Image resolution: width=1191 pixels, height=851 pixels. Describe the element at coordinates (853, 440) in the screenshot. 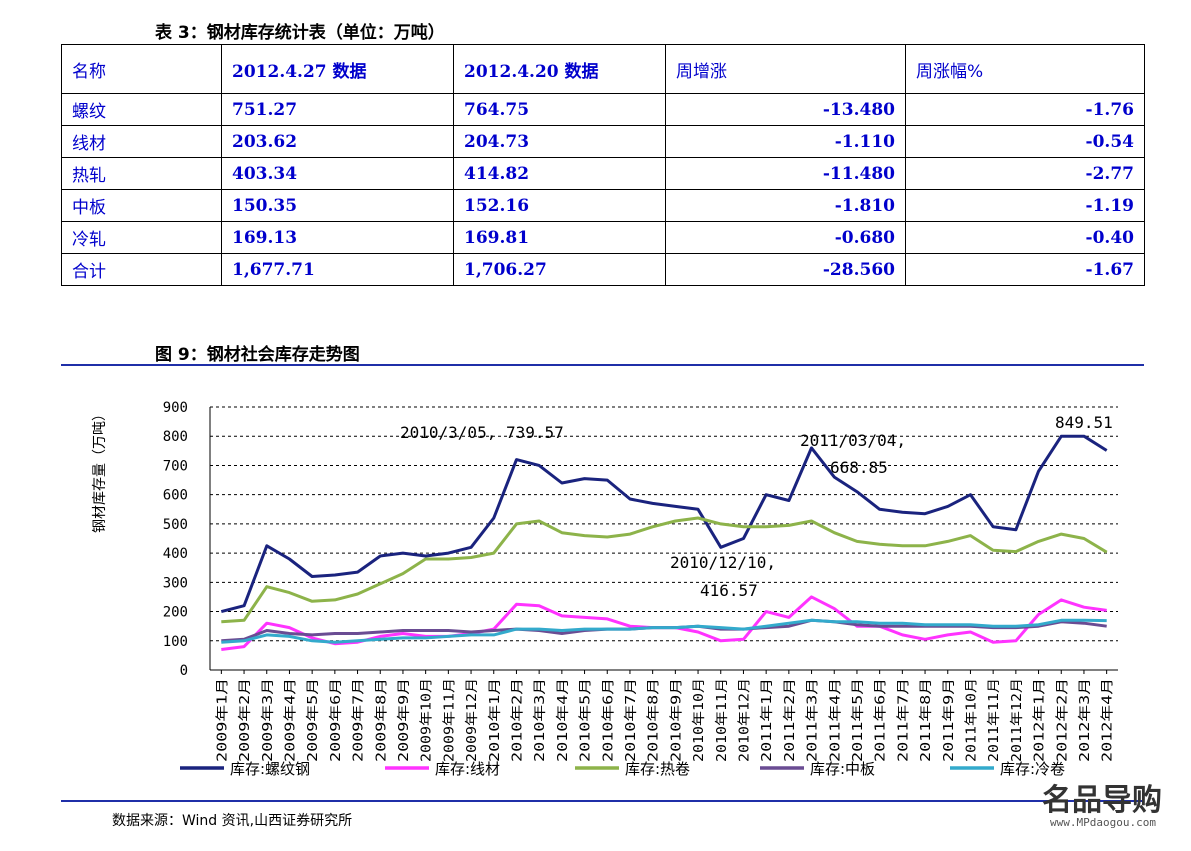

I see `annotation-label: 2011/03/04,` at that location.